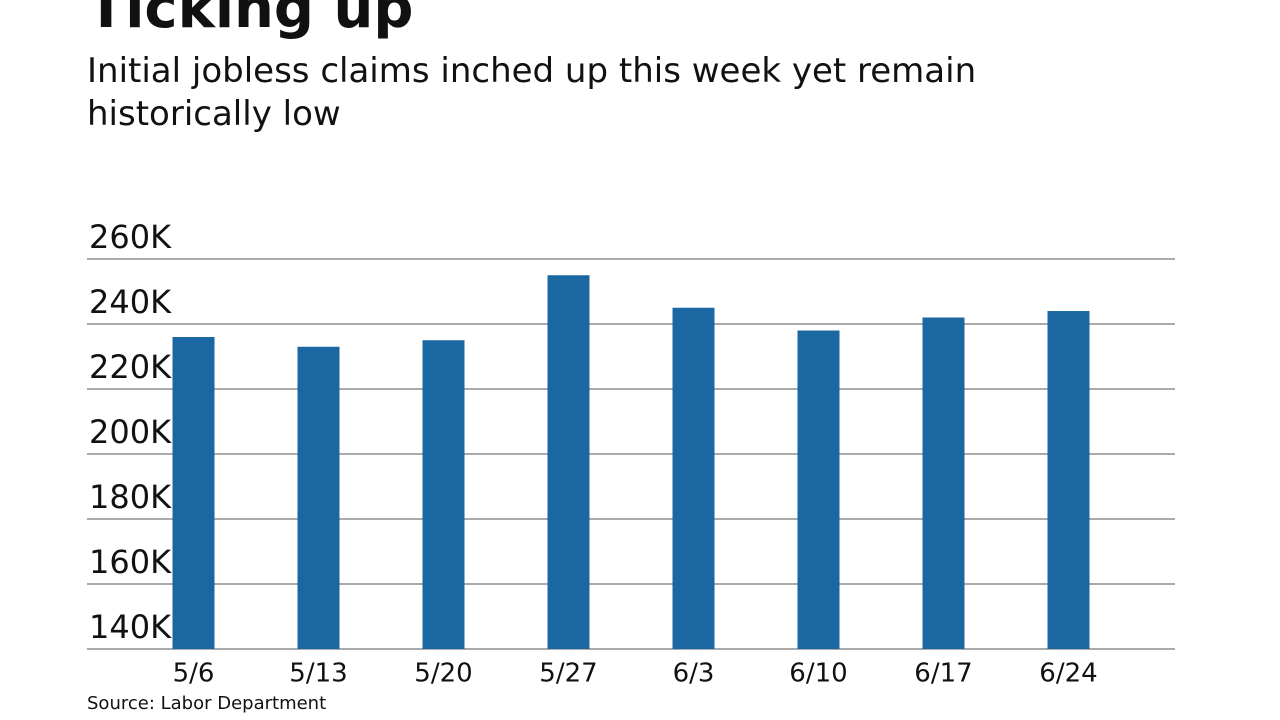 The image size is (1280, 720). What do you see at coordinates (130, 627) in the screenshot?
I see `y-tick-label: 140K` at bounding box center [130, 627].